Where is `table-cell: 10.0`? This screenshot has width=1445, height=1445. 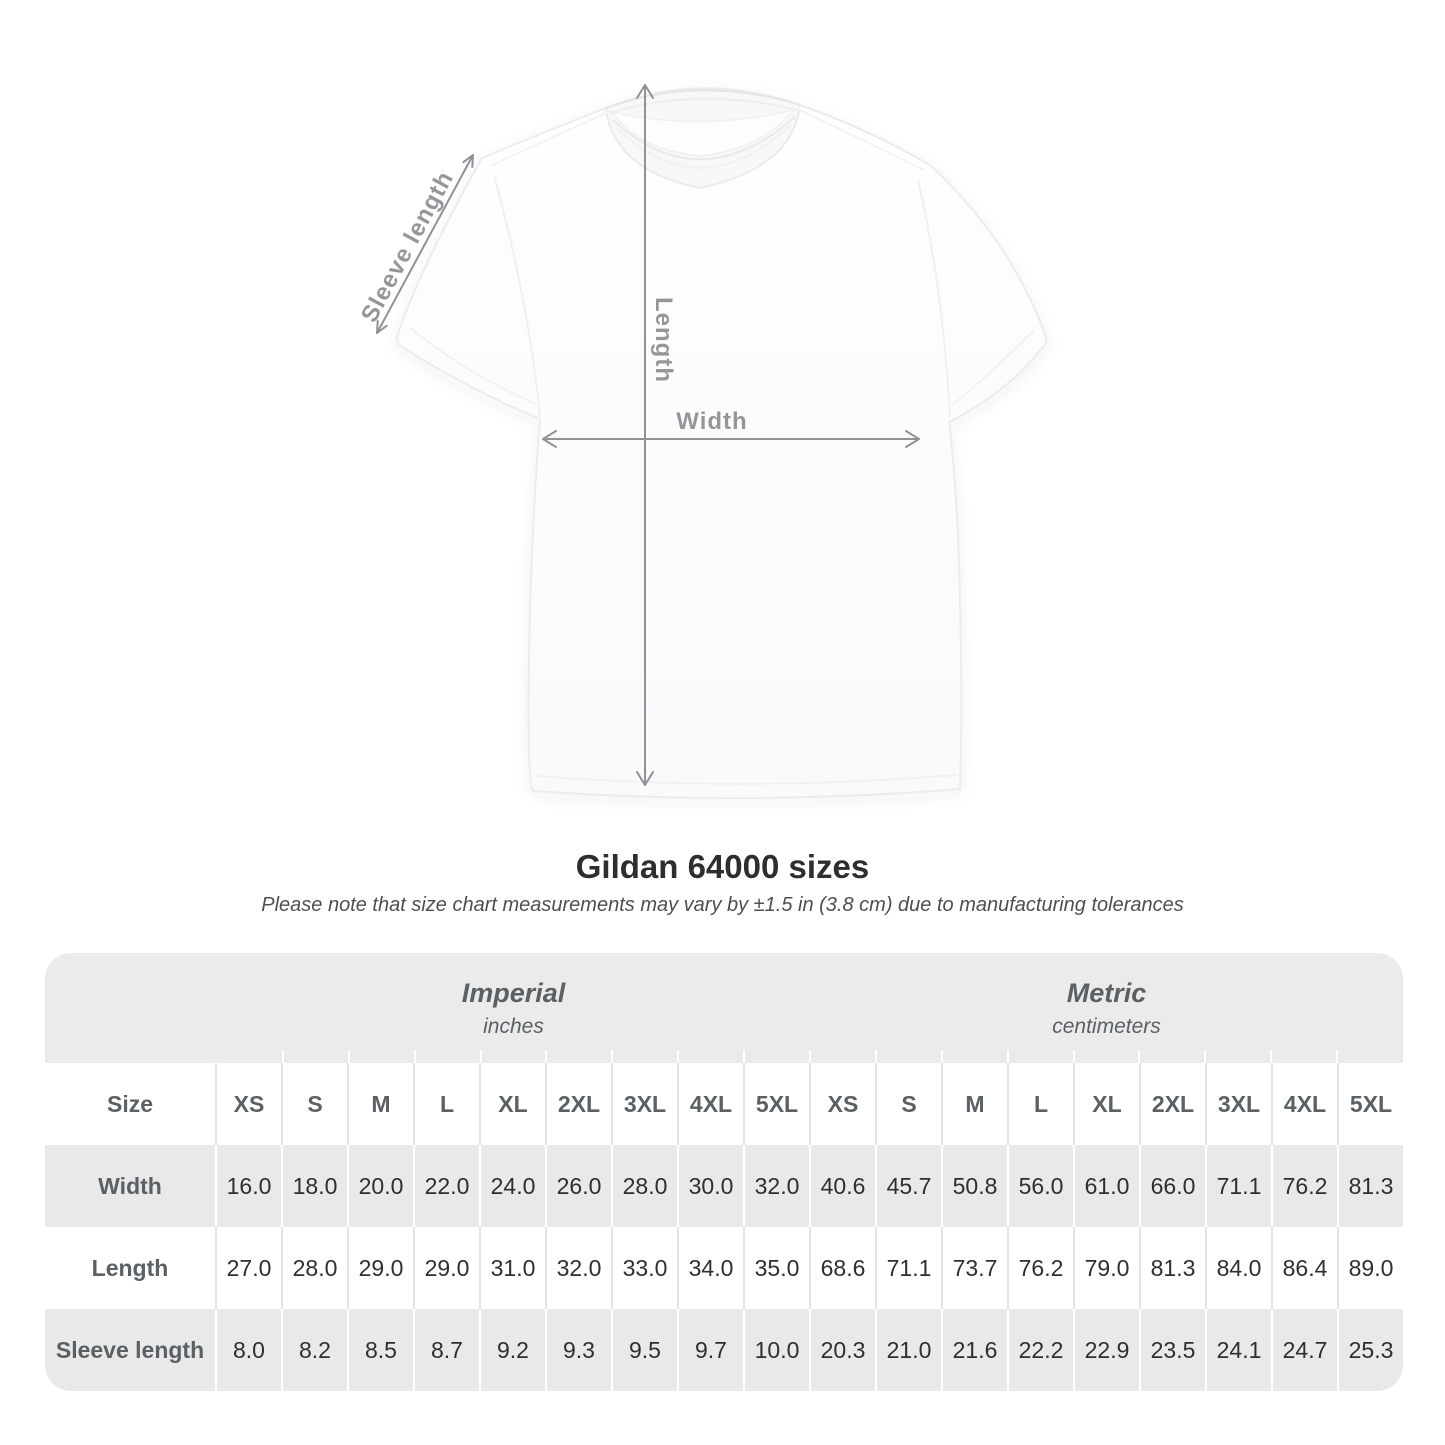
table-cell: 10.0 is located at coordinates (776, 1350).